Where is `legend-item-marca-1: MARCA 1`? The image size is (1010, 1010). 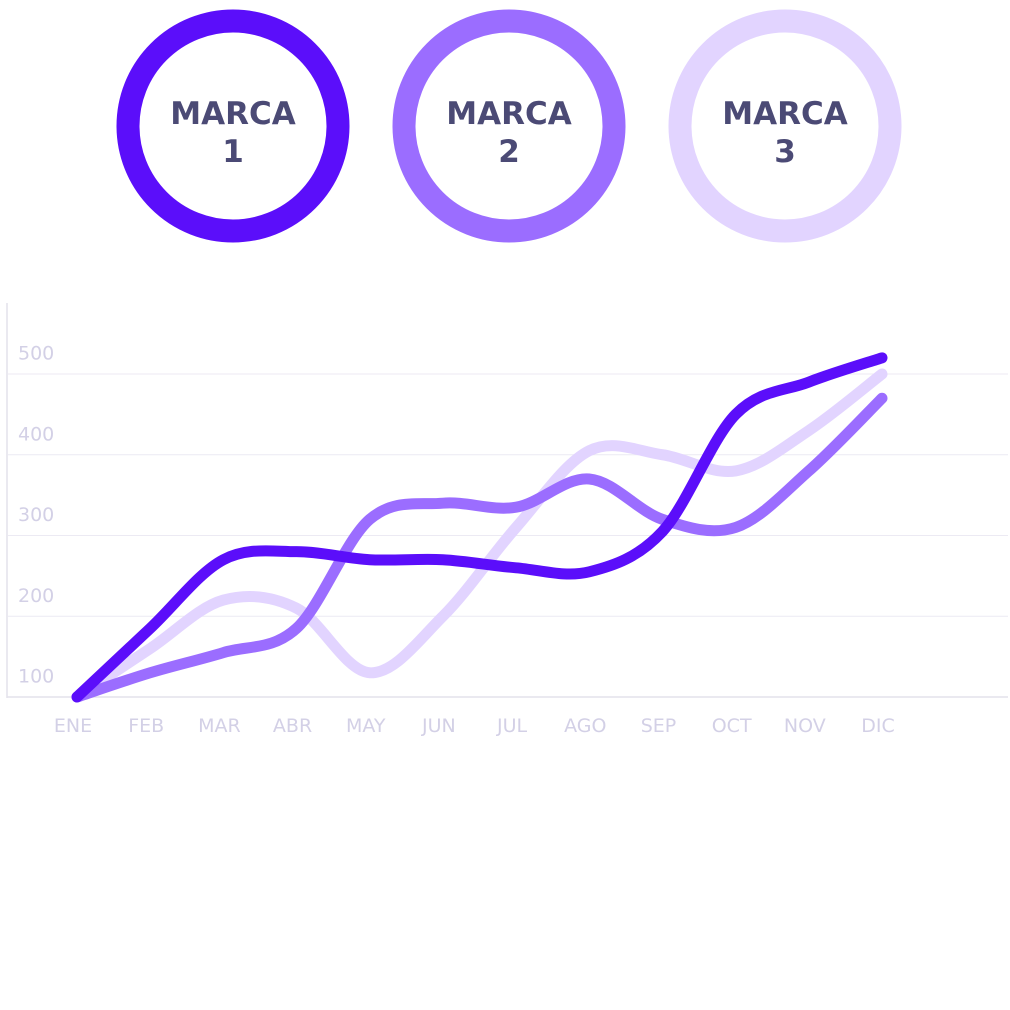 legend-item-marca-1: MARCA 1 is located at coordinates (233, 126).